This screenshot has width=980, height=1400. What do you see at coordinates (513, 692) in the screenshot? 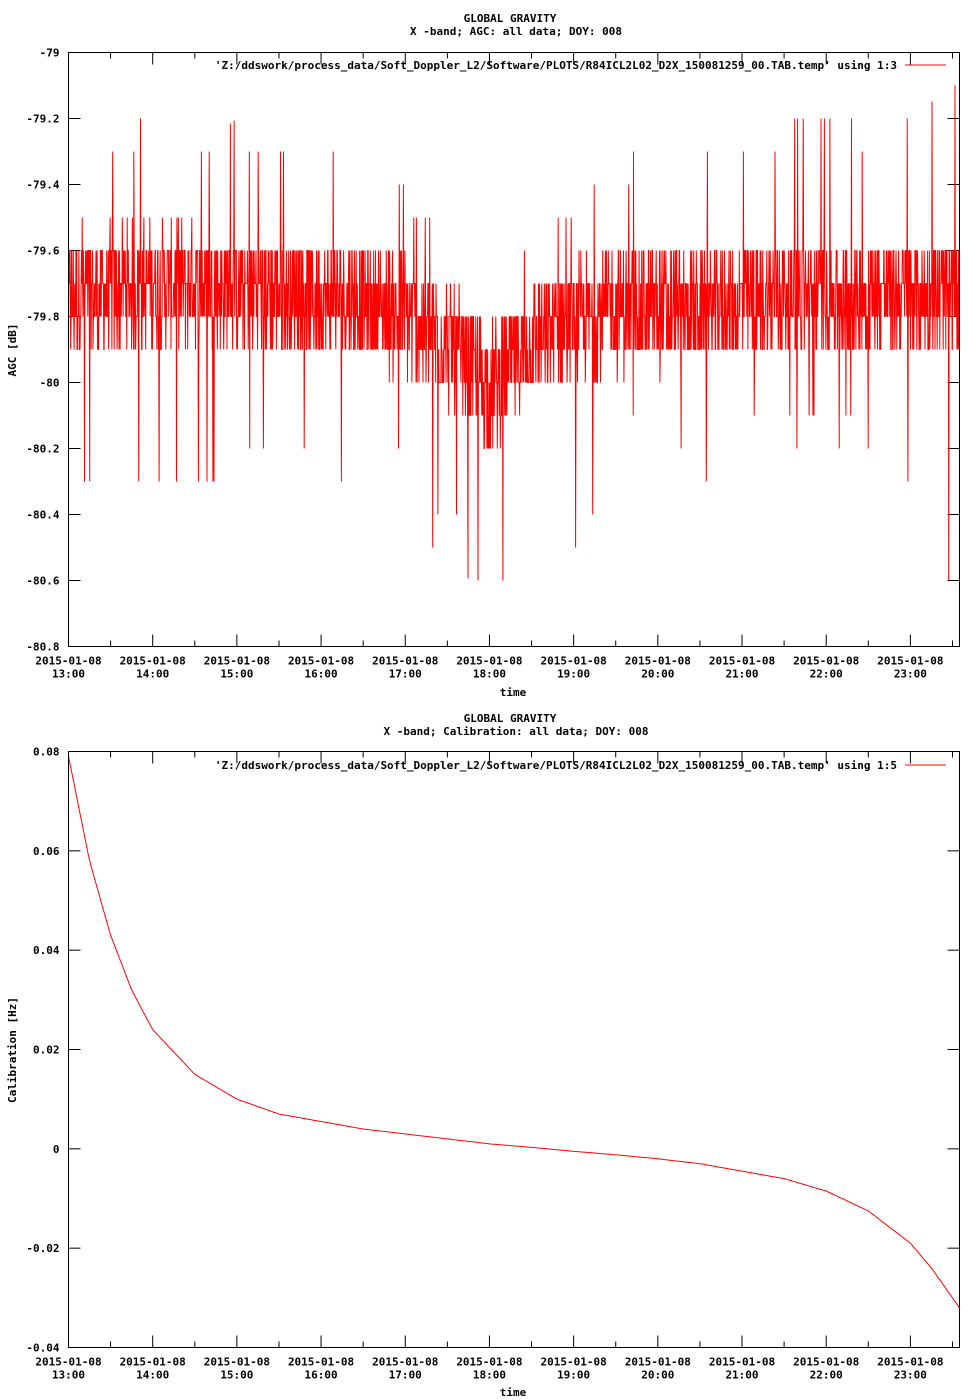
I see `agc-chart-x-axis-label: time` at bounding box center [513, 692].